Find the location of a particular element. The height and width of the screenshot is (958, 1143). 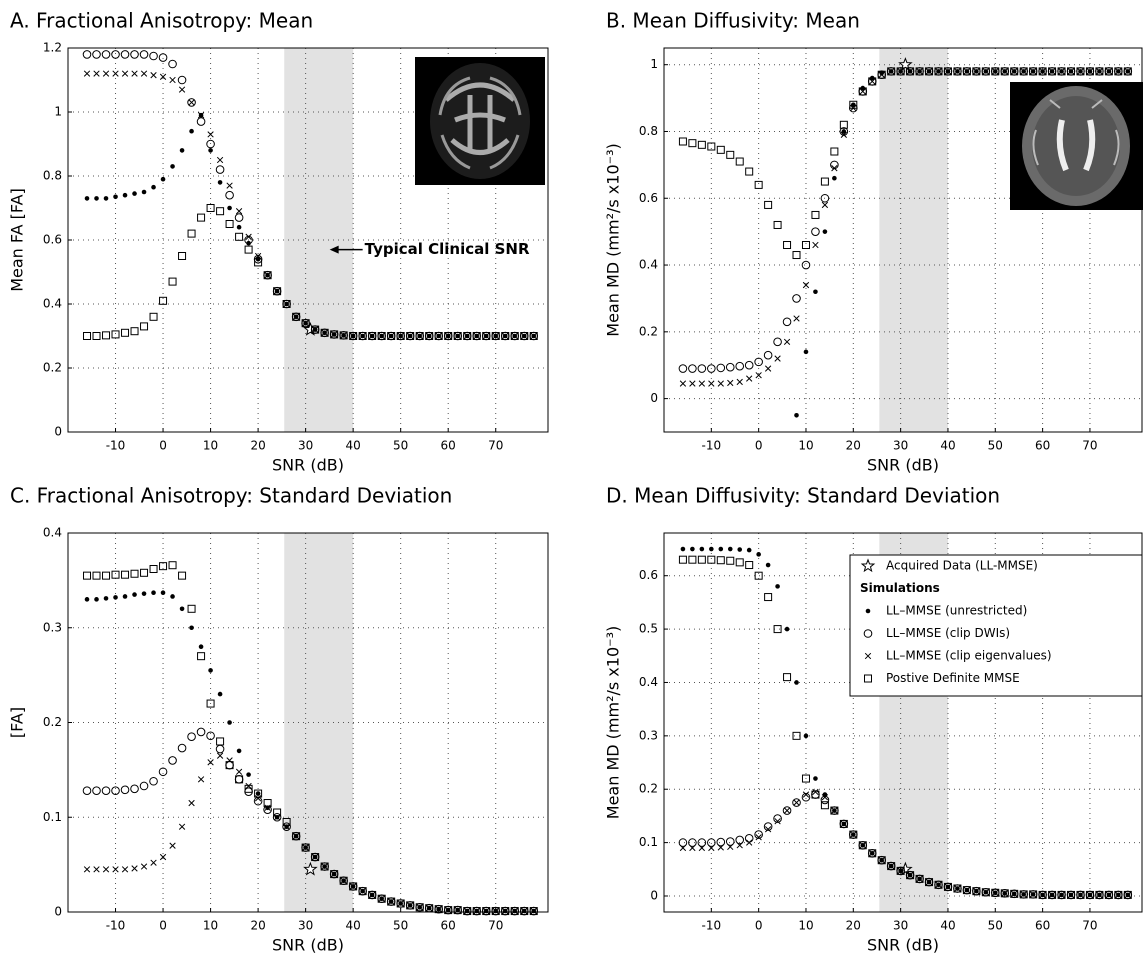

y-tick-label: 0.2 is located at coordinates (648, 331).